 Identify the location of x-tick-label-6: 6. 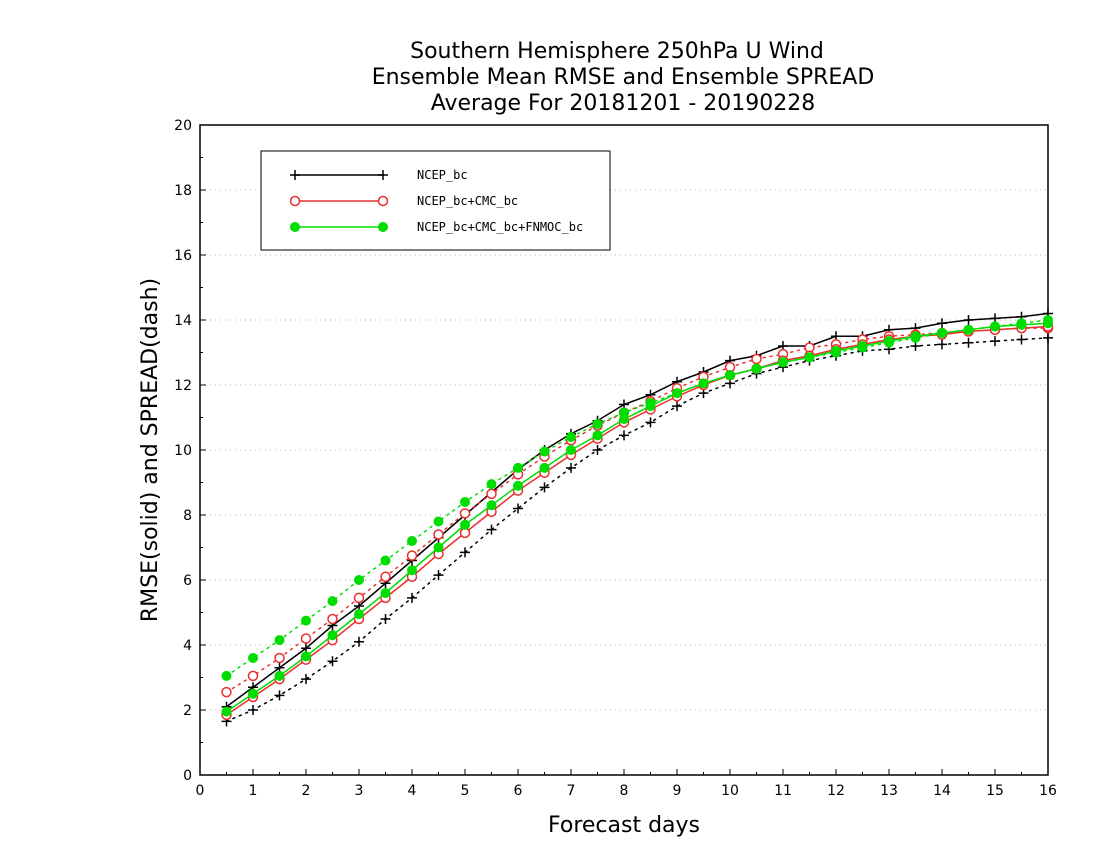
(518, 791).